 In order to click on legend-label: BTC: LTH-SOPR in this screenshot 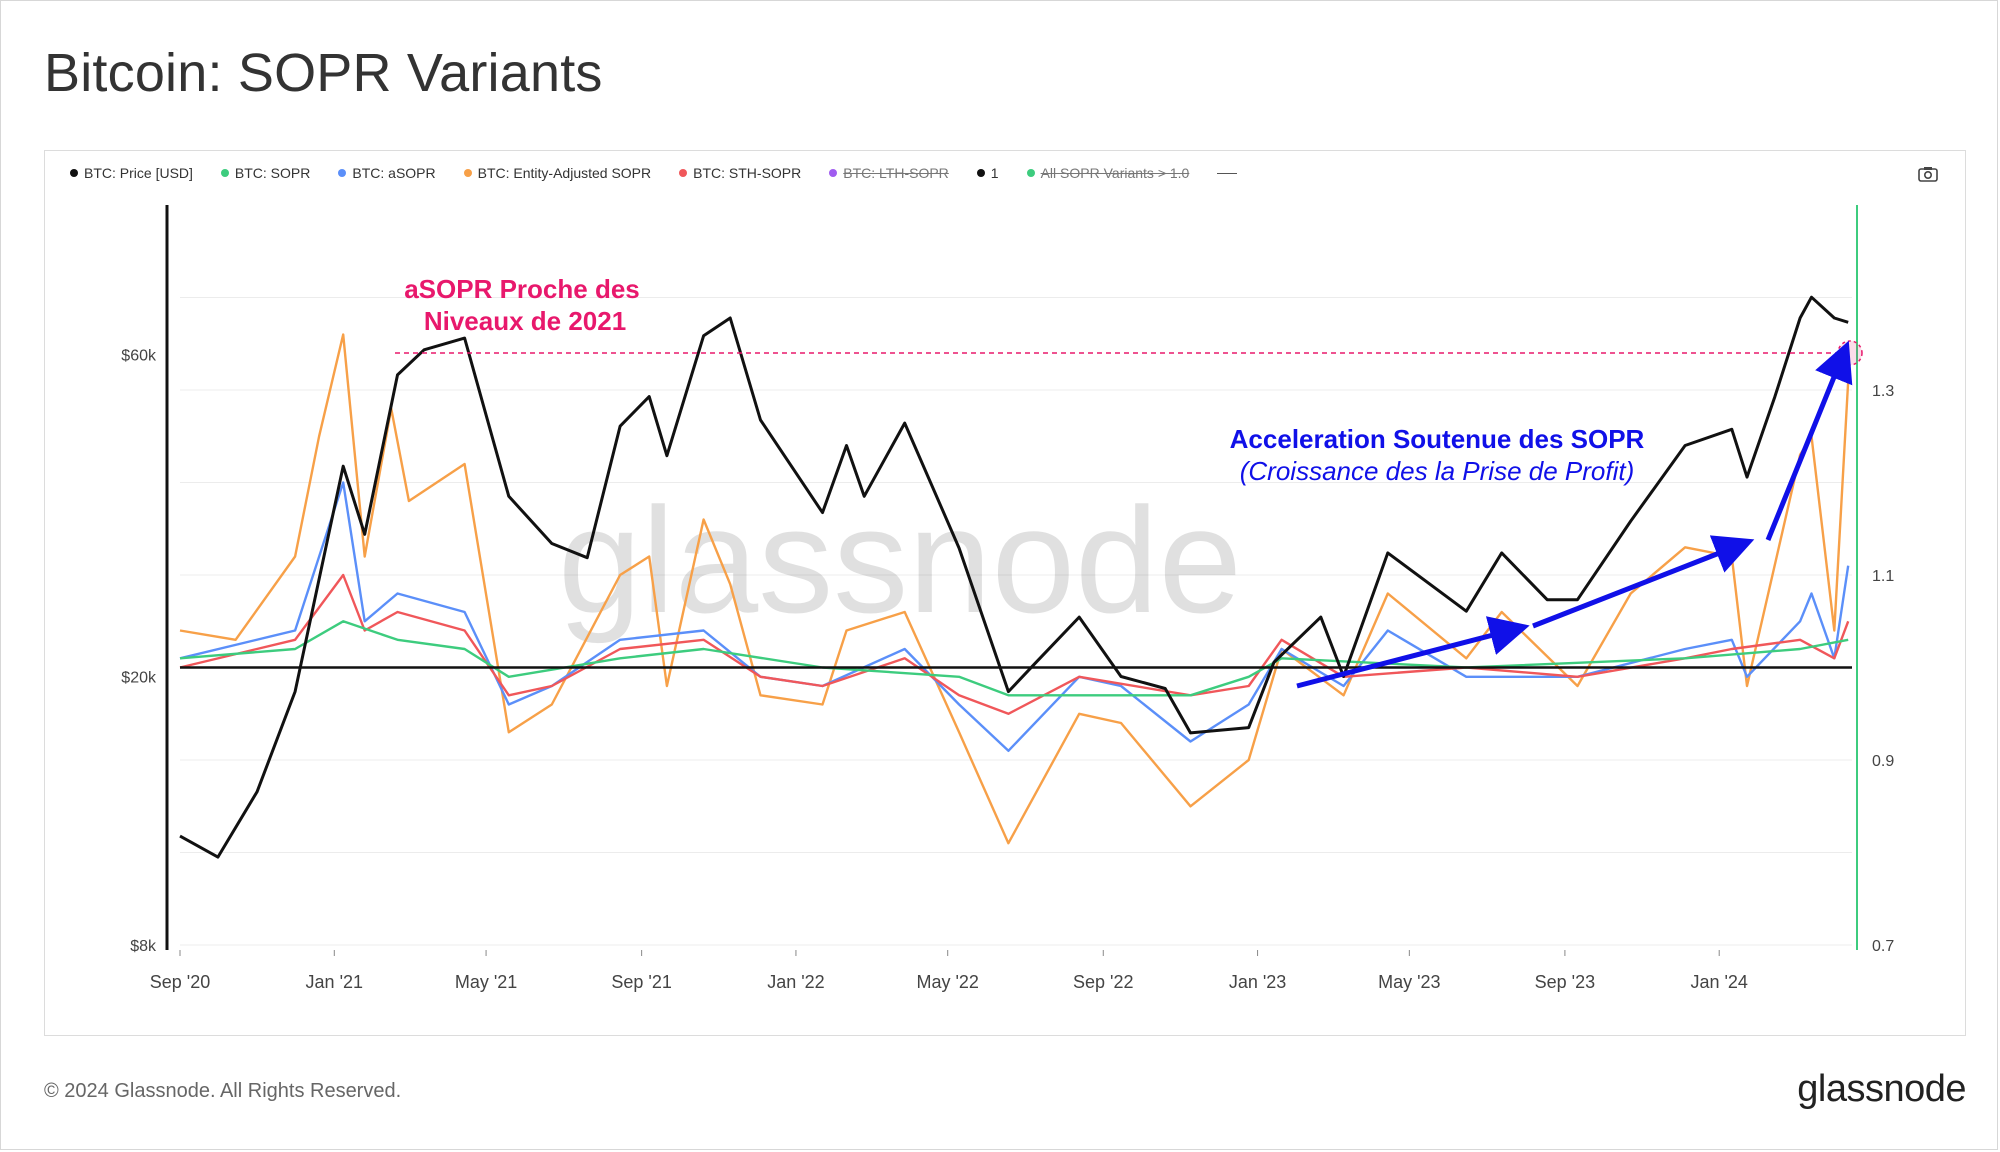, I will do `click(896, 173)`.